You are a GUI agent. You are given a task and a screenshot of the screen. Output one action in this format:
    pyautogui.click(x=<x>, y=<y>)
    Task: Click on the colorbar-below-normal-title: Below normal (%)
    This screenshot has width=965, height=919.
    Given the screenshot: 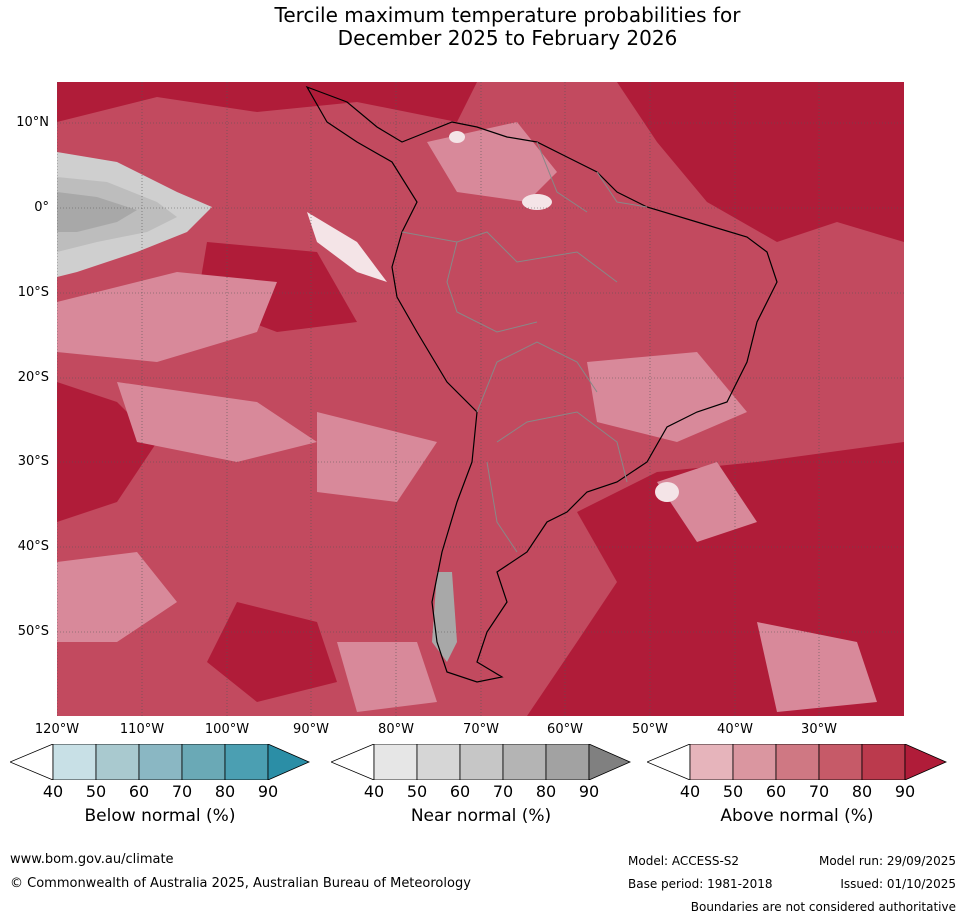 What is the action you would take?
    pyautogui.click(x=160, y=816)
    